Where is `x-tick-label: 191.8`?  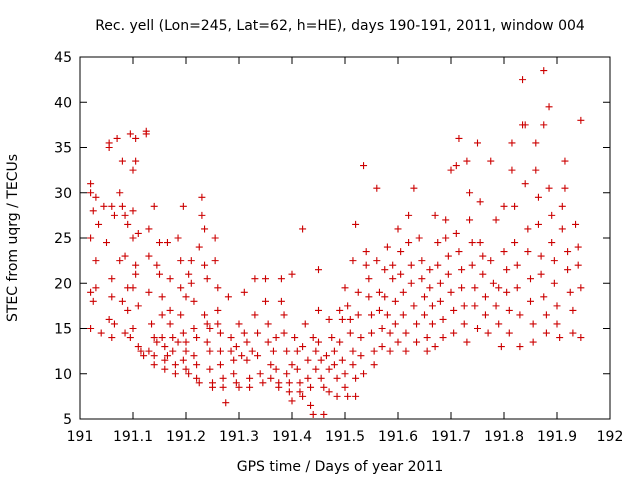 x-tick-label: 191.8 is located at coordinates (504, 437).